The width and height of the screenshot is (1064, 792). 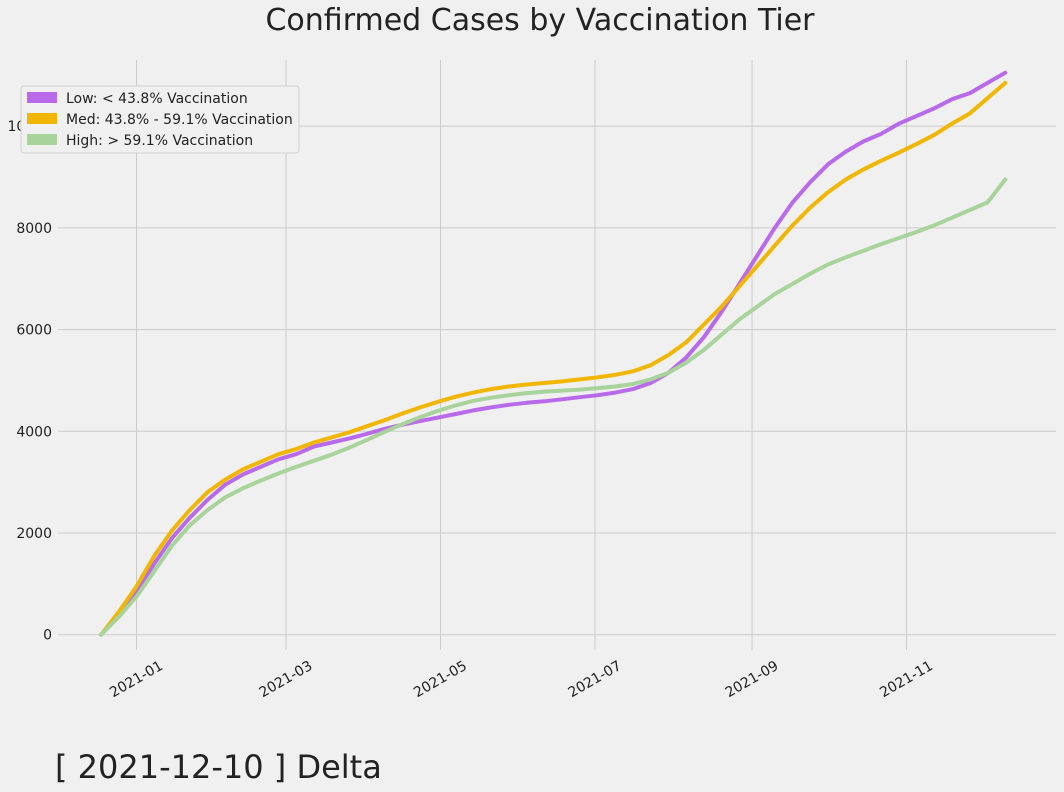 I want to click on y-tick-label: 6000, so click(x=34, y=331).